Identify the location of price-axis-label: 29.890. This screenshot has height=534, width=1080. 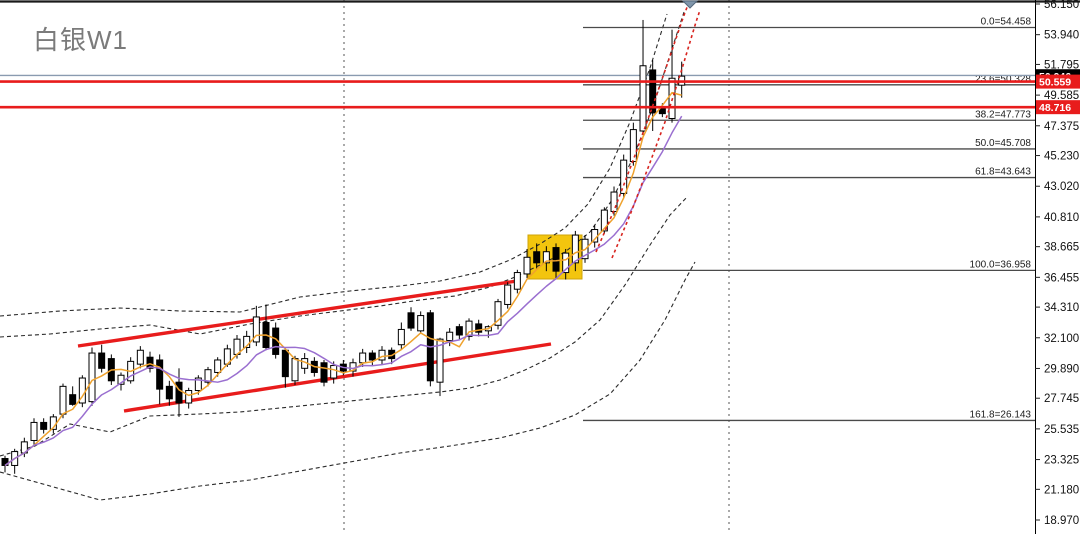
(1061, 369).